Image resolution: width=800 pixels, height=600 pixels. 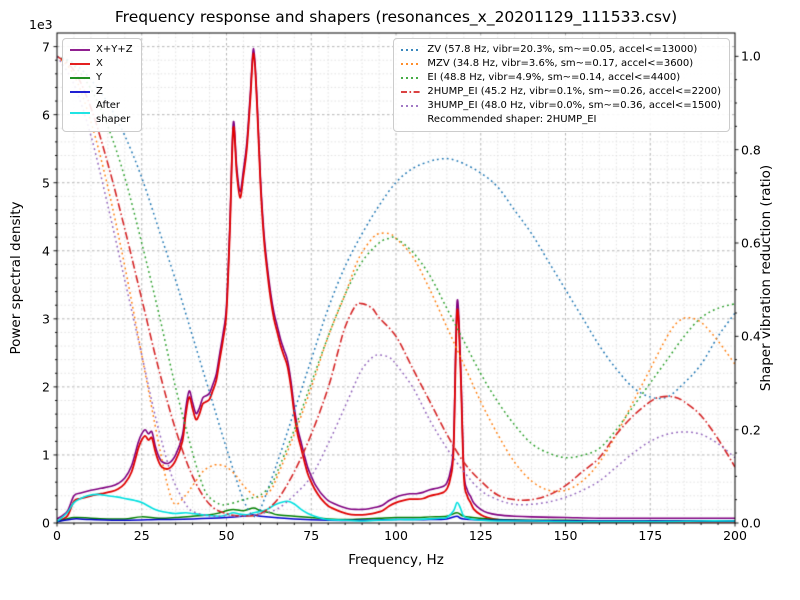 I want to click on x-tick-label: 0, so click(x=57, y=535).